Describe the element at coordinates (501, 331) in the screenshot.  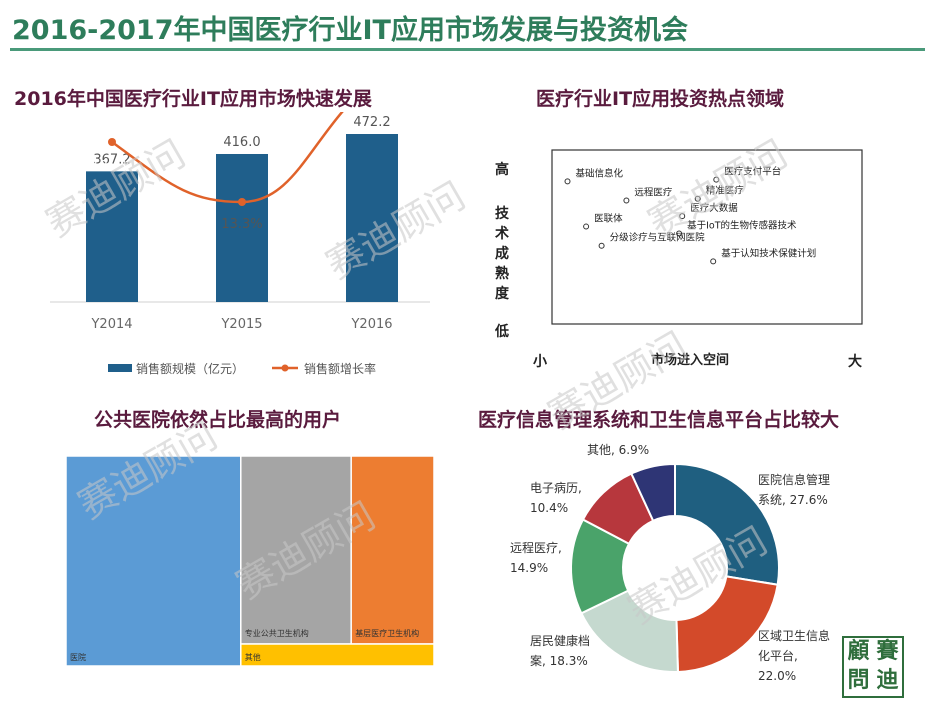
I see `y-axis-low-label: 低` at that location.